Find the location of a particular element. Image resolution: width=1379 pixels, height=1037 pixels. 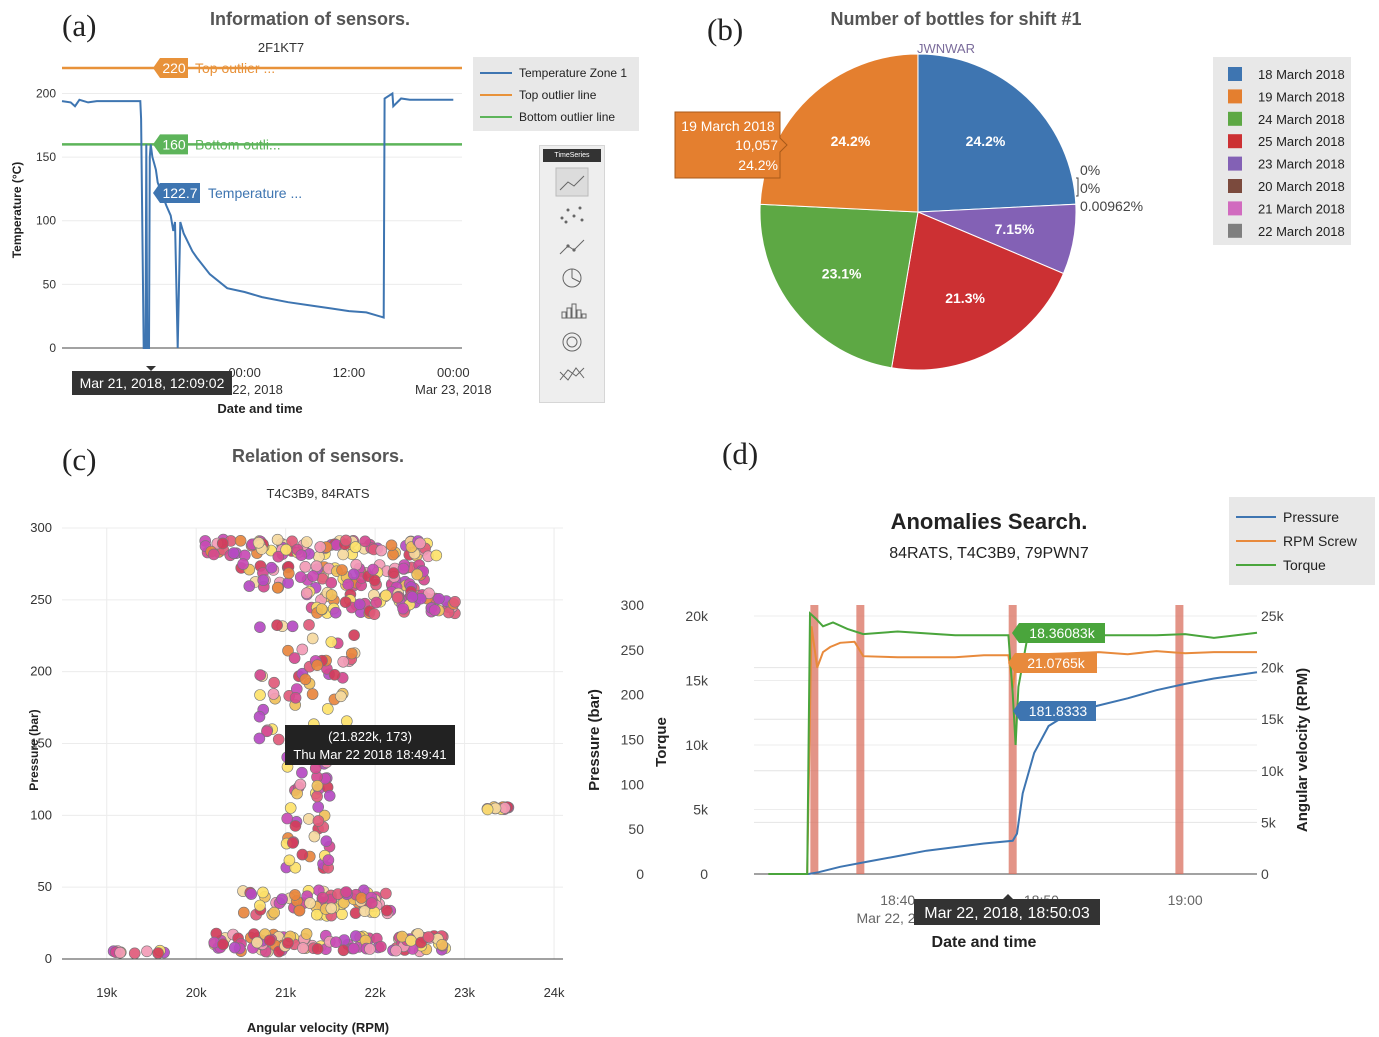

chart-b-slice-label: 7.15% is located at coordinates (1015, 229).